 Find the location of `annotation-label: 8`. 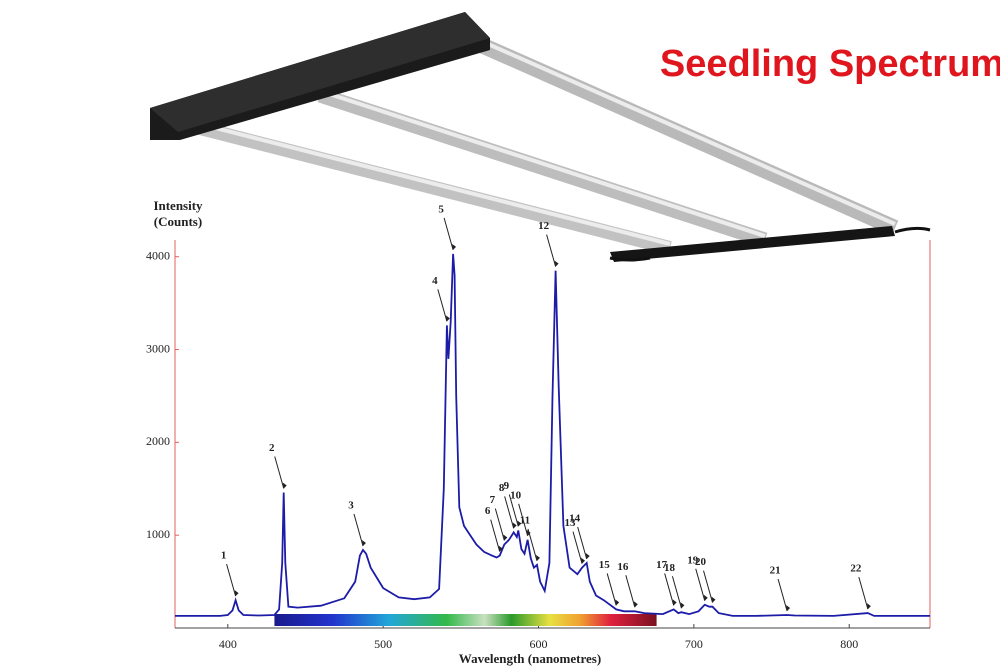

annotation-label: 8 is located at coordinates (502, 488).